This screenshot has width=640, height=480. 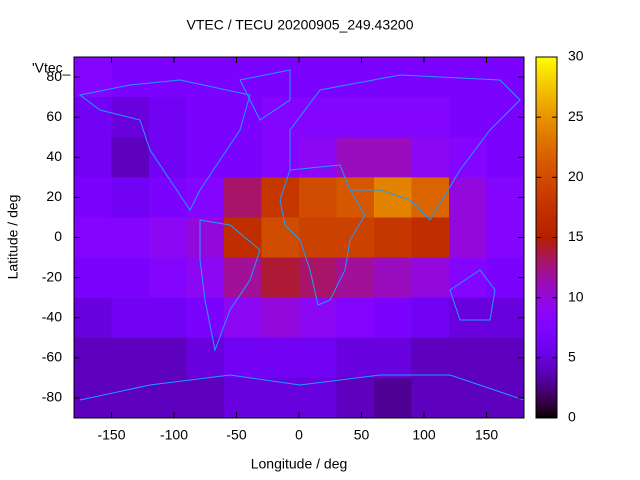 I want to click on x-tick-label: 50, so click(x=362, y=435).